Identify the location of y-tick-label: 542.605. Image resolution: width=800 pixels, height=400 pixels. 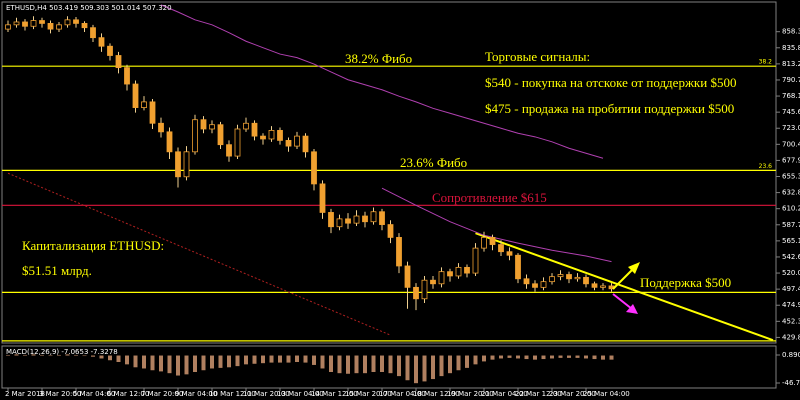
(791, 257).